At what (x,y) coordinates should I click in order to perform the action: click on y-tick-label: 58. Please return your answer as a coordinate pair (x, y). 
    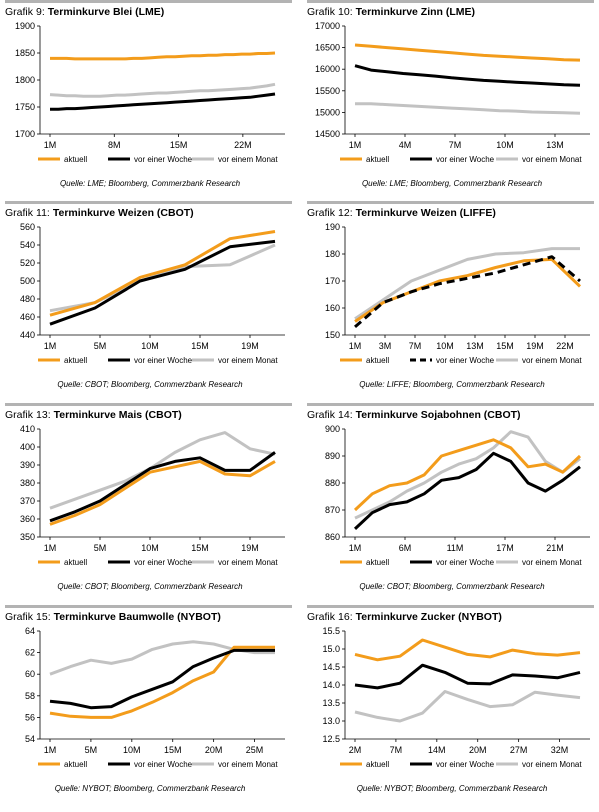
    Looking at the image, I should click on (30, 696).